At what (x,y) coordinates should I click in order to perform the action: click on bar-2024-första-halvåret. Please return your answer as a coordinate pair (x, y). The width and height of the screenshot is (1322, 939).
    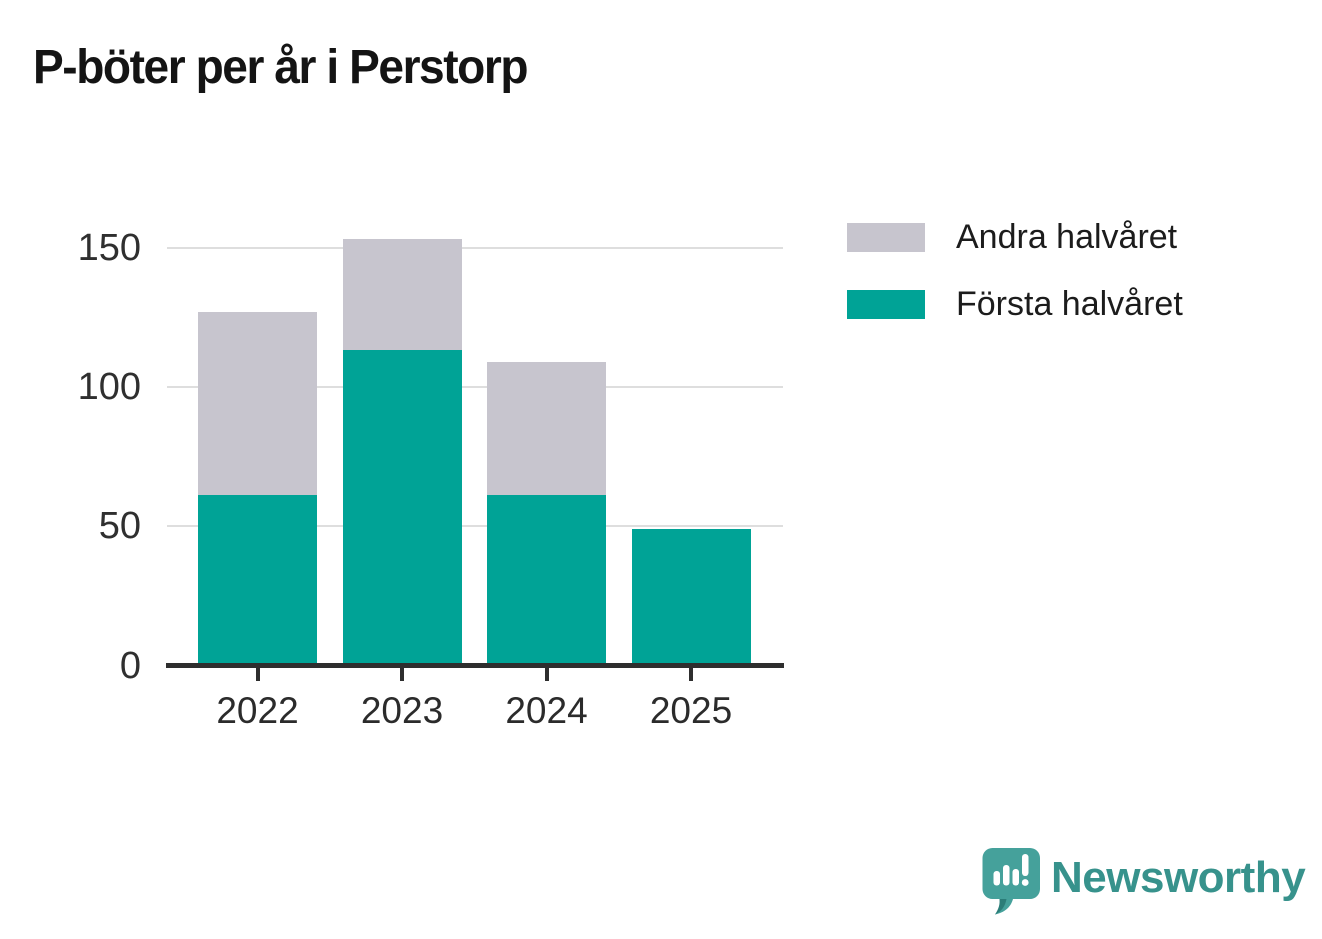
    Looking at the image, I should click on (546, 580).